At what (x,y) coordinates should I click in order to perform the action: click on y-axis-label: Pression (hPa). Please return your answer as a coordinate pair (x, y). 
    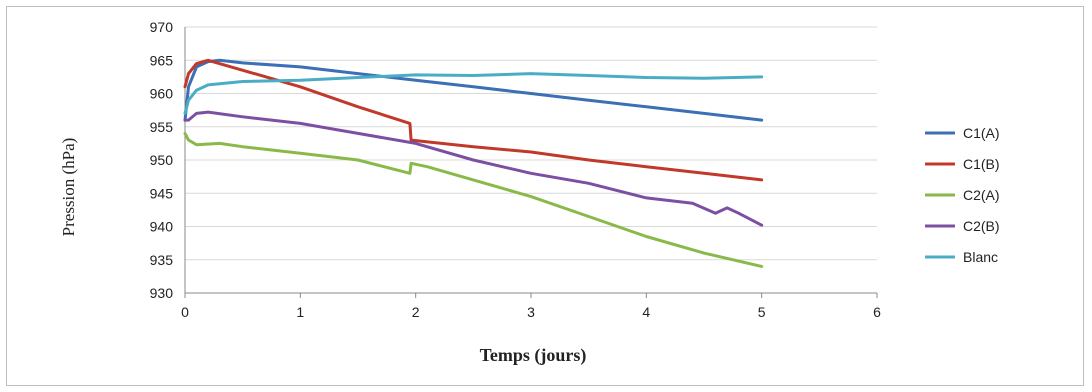
    Looking at the image, I should click on (68, 187).